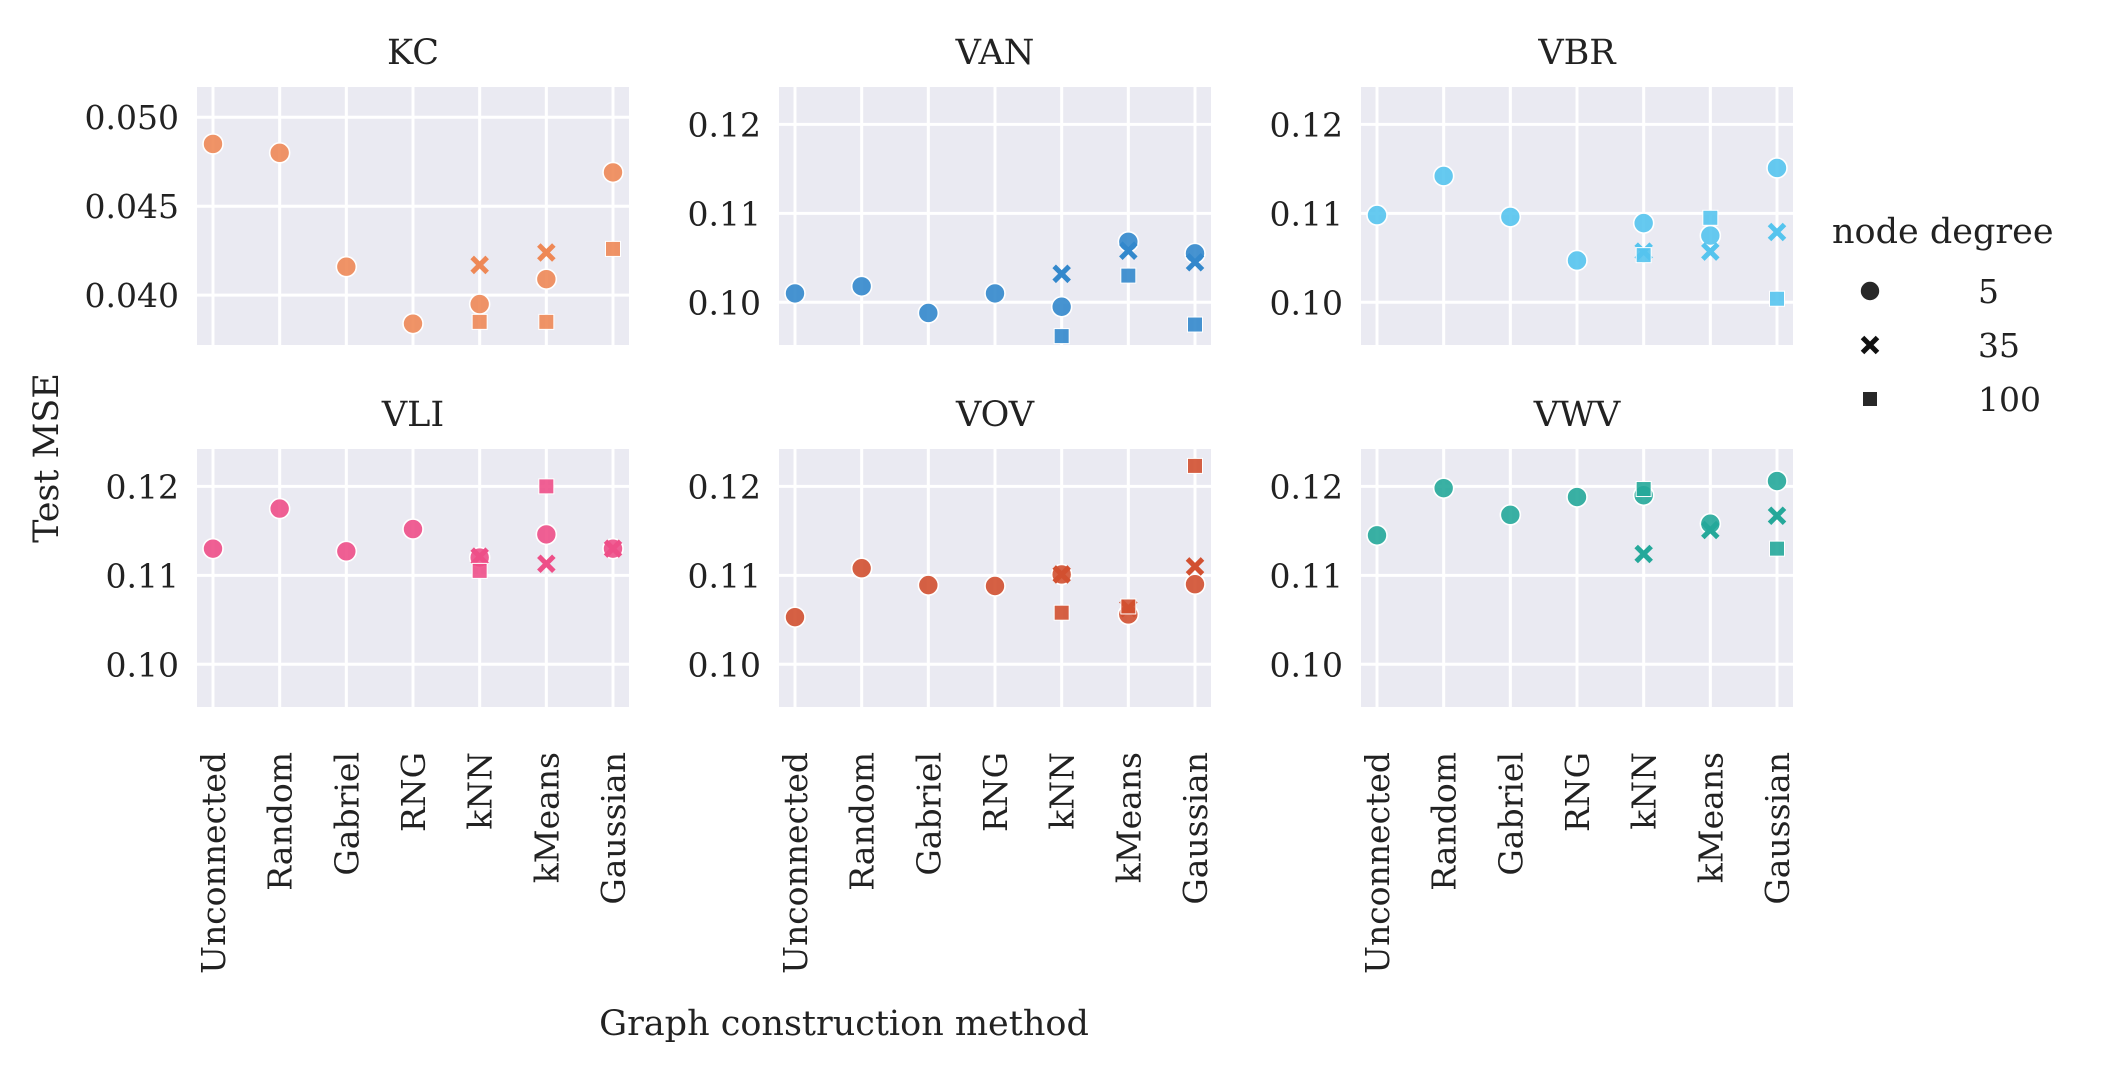  I want to click on panel-title: KC, so click(413, 53).